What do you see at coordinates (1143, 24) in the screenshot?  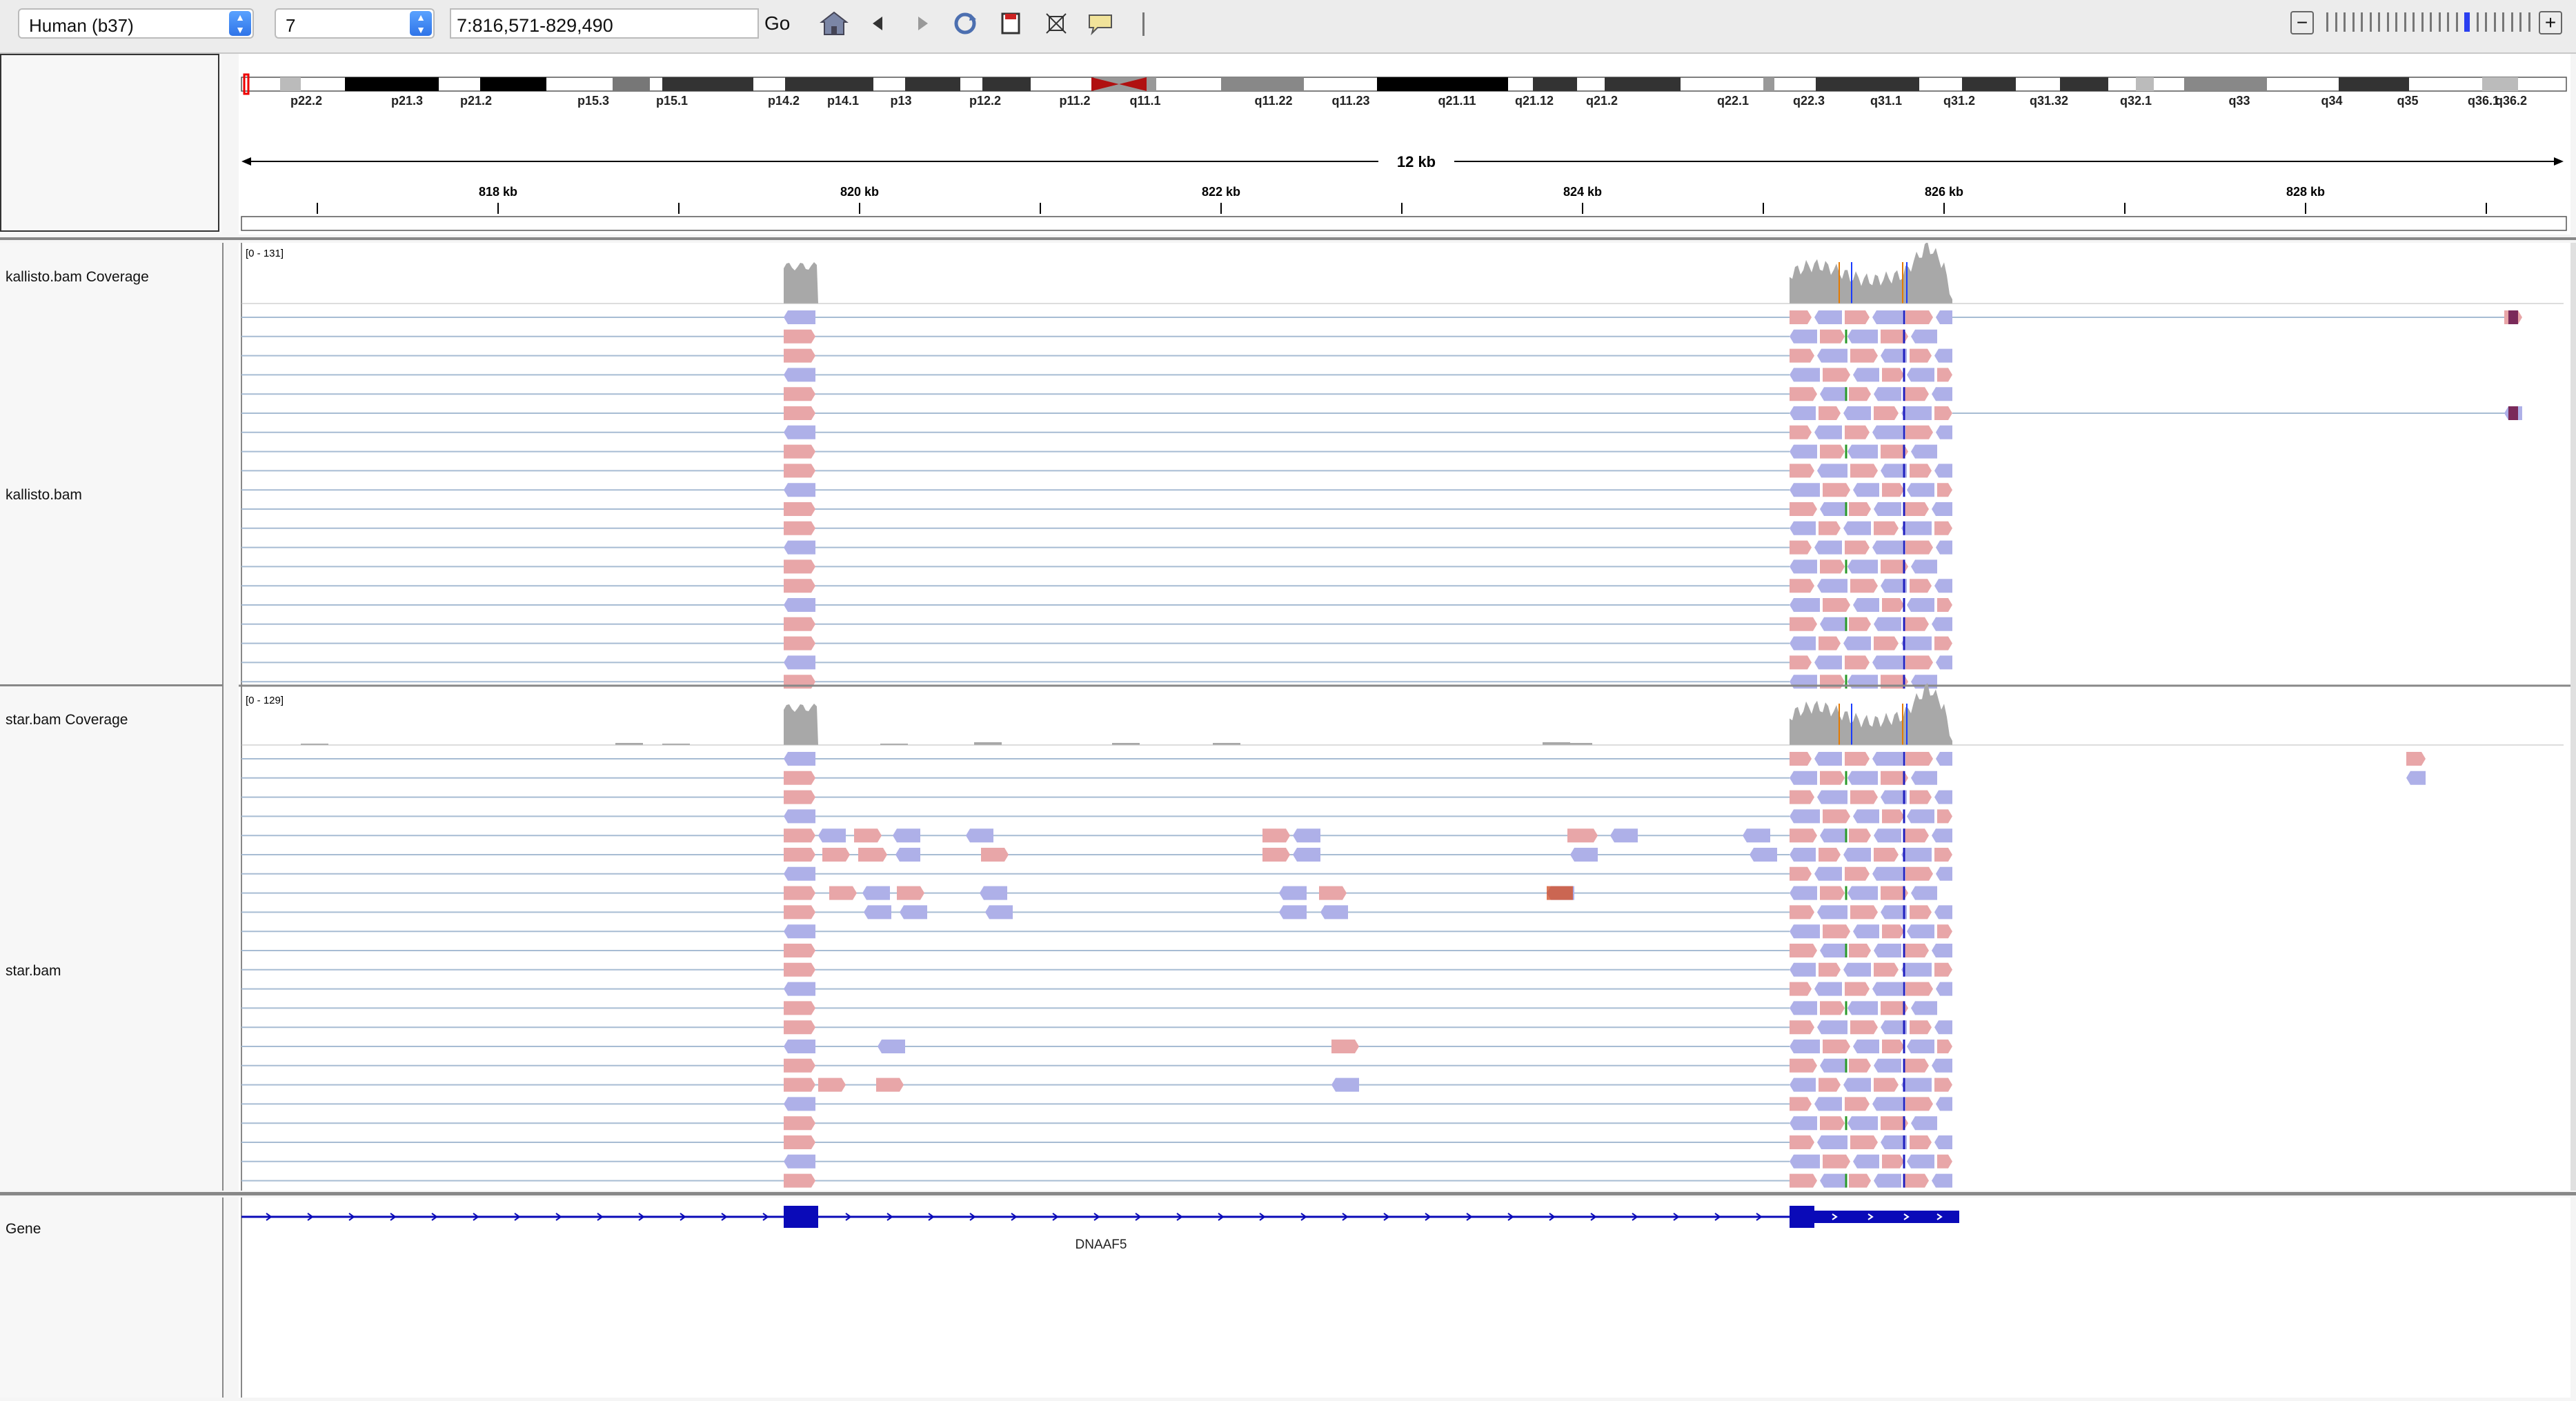 I see `toolbar-separator` at bounding box center [1143, 24].